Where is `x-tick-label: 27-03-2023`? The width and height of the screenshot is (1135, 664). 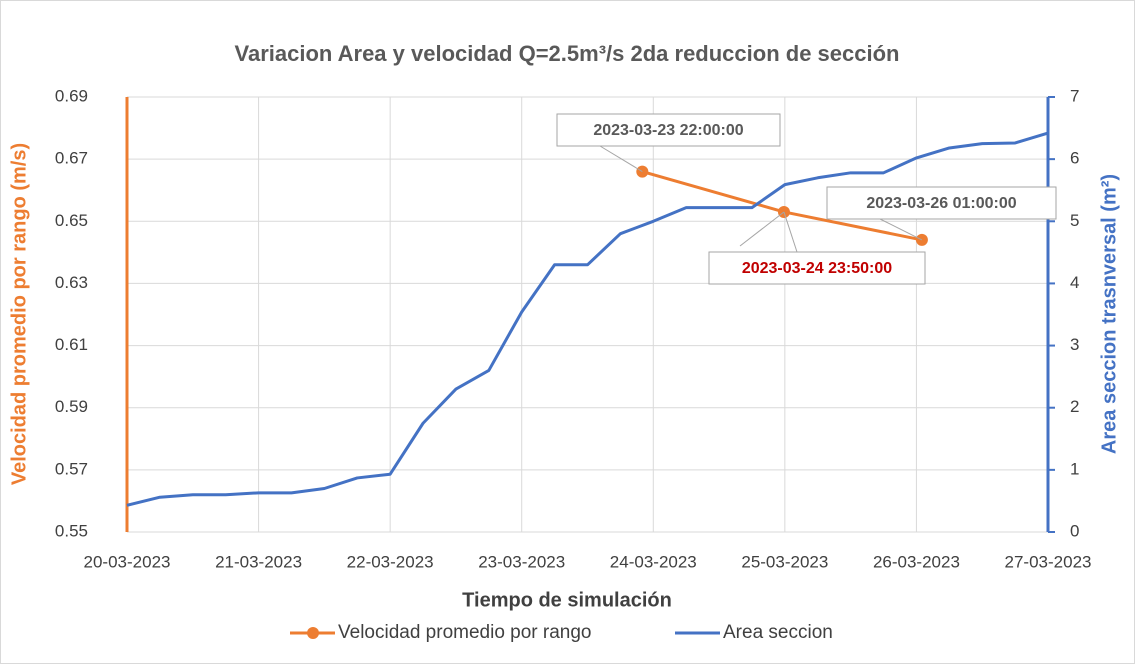 x-tick-label: 27-03-2023 is located at coordinates (1048, 561).